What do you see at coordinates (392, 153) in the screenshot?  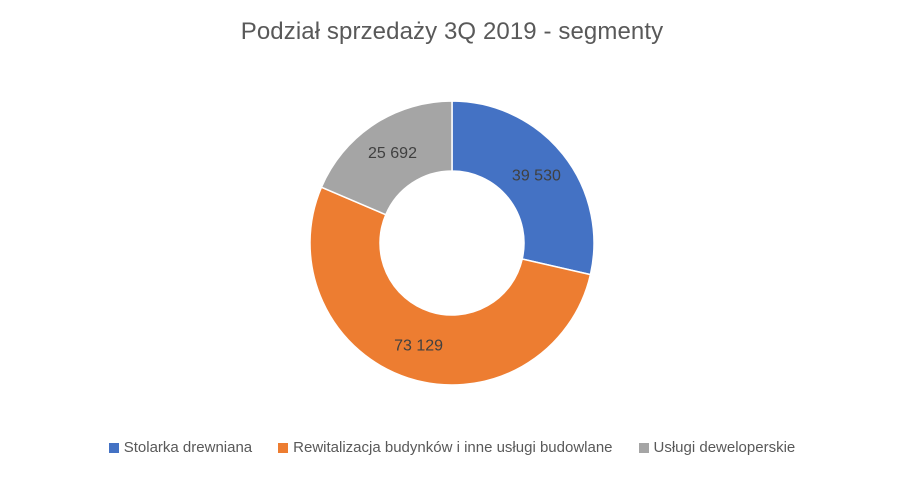 I see `data-label-deweloperskie: 25 692` at bounding box center [392, 153].